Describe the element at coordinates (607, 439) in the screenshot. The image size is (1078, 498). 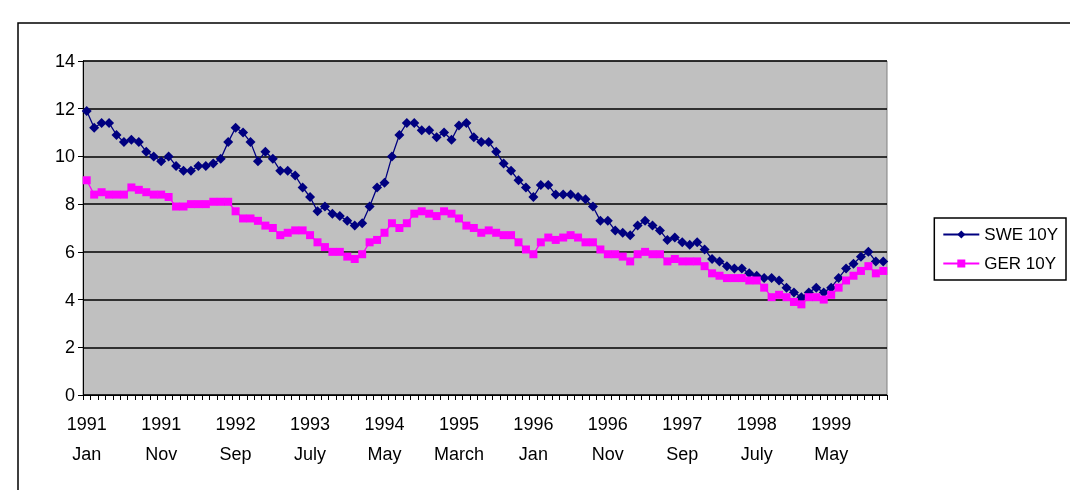
I see `x-tick-label: 1996 Nov` at that location.